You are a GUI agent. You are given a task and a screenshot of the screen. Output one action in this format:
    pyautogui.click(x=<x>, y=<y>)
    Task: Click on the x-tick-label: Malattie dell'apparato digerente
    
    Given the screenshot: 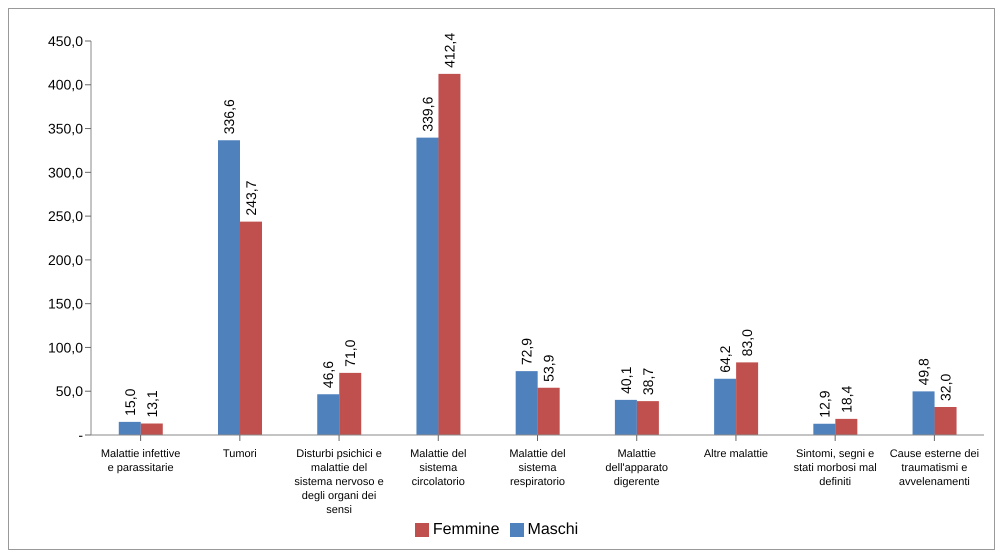 What is the action you would take?
    pyautogui.click(x=636, y=468)
    